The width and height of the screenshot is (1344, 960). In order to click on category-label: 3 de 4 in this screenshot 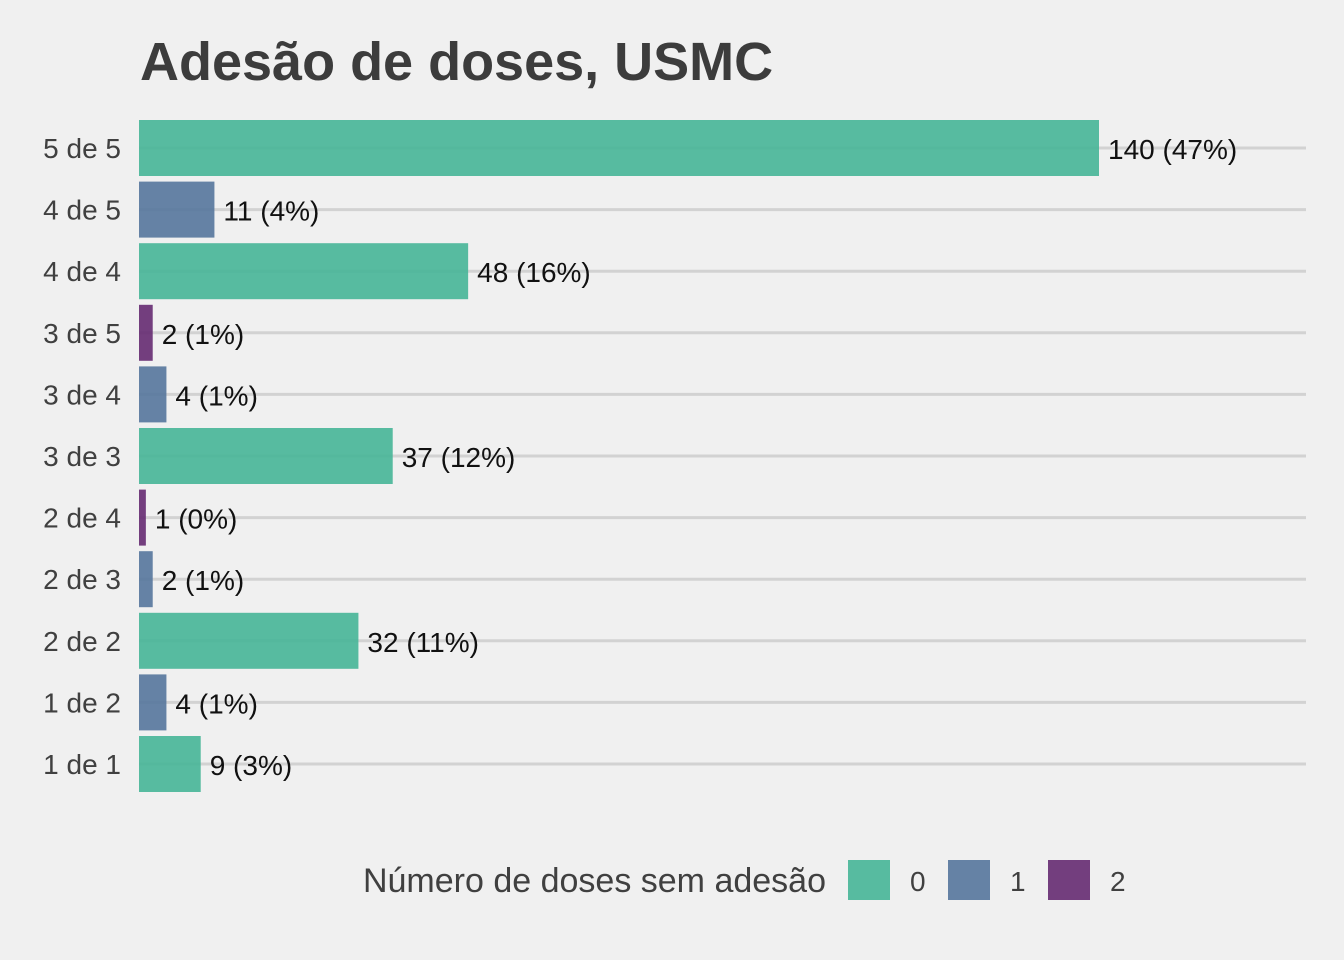, I will do `click(82, 394)`.